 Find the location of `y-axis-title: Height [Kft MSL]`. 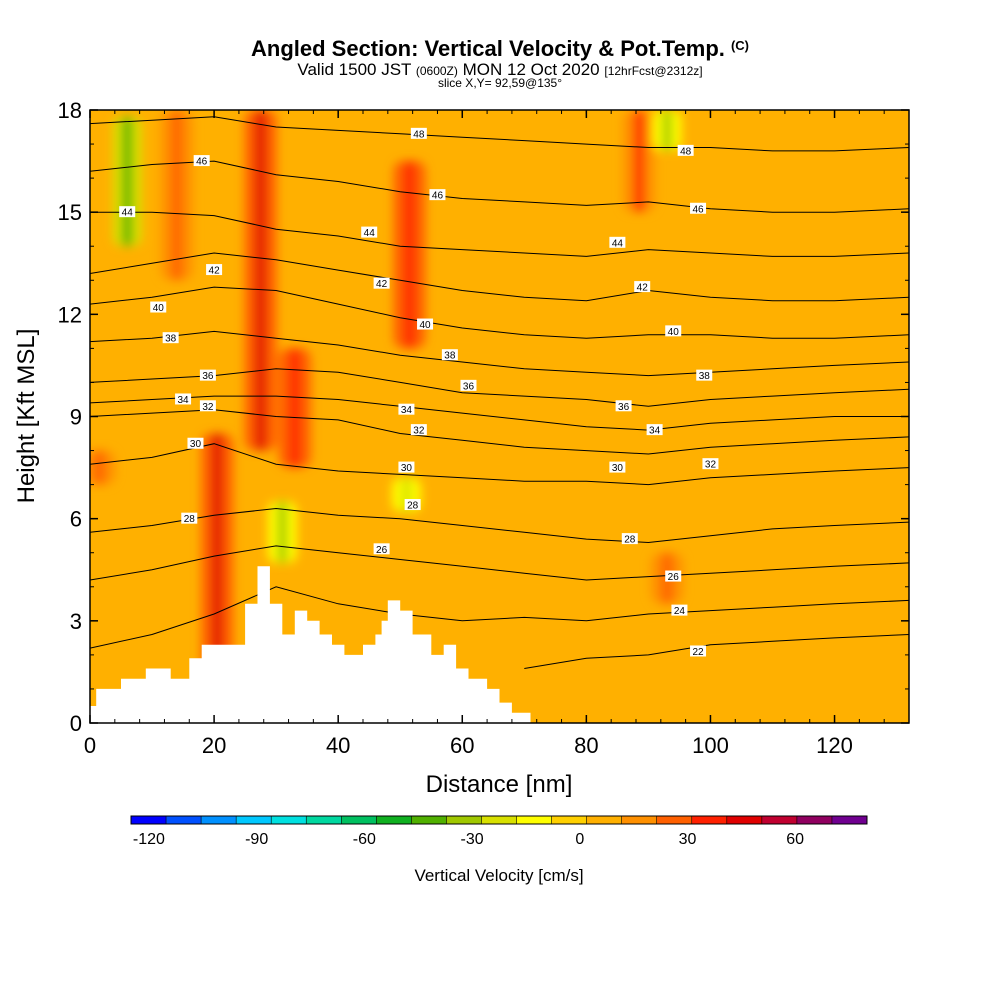

y-axis-title: Height [Kft MSL] is located at coordinates (26, 416).